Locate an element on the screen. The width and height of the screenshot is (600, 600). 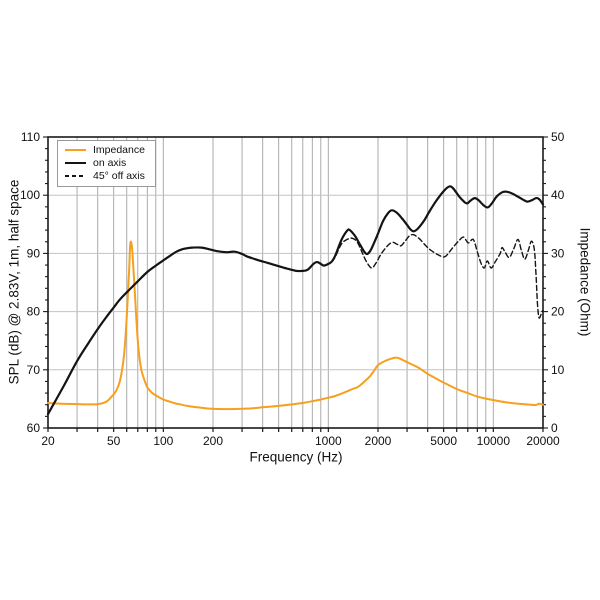
x-tick-label: 200 is located at coordinates (213, 441).